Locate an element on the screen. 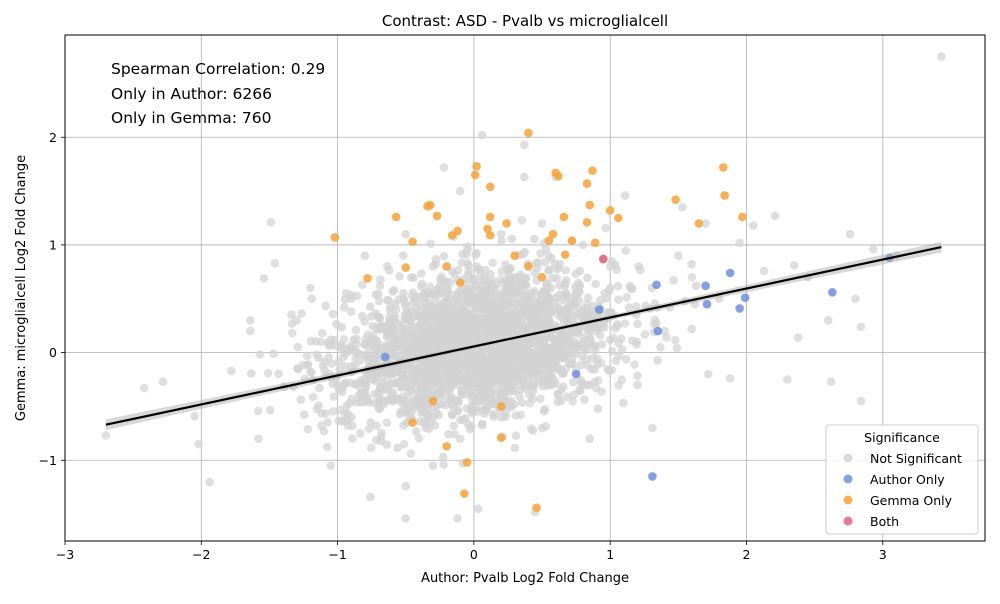 This screenshot has width=1000, height=604. legend-label-both: Both is located at coordinates (884, 521).